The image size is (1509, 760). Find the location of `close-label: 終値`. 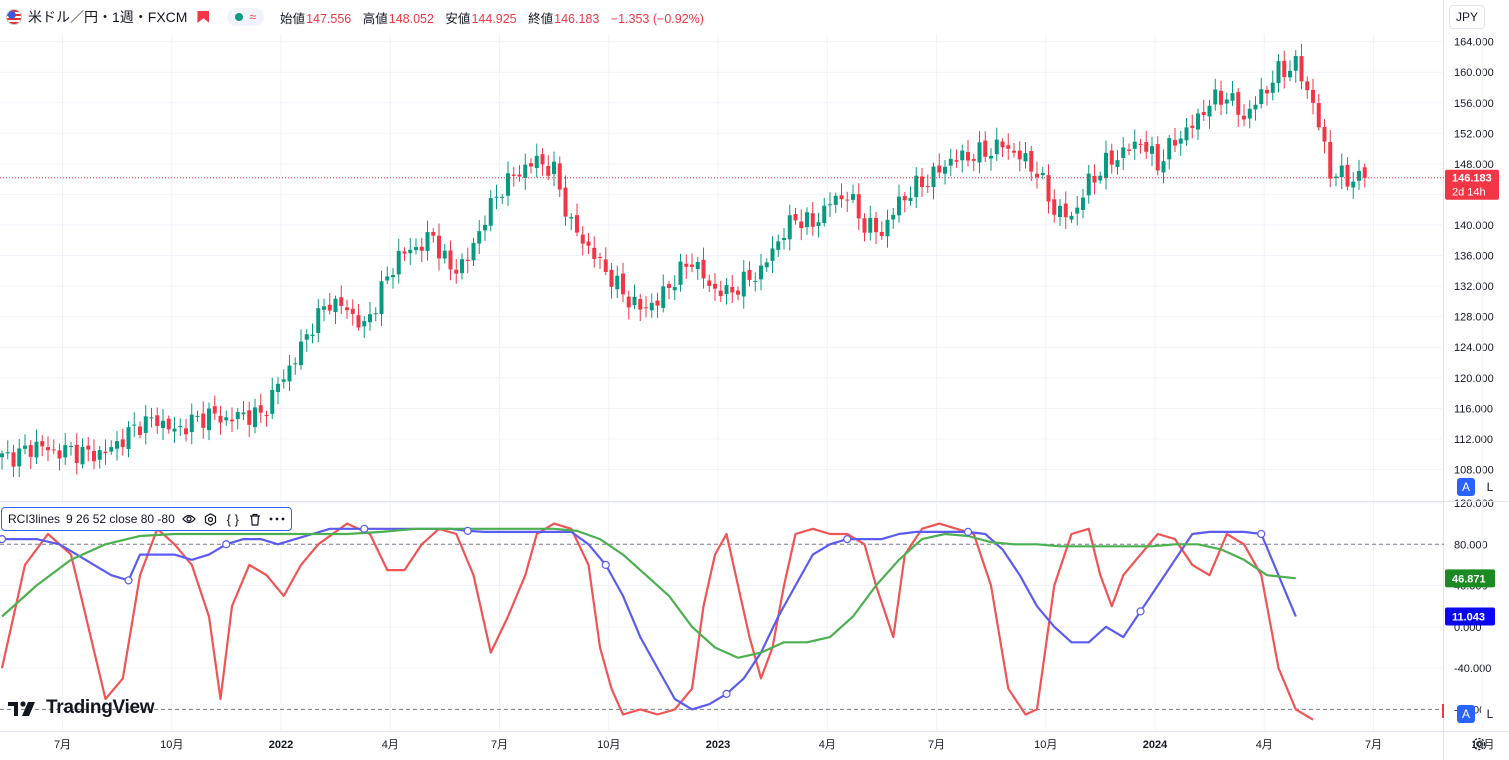

close-label: 終値 is located at coordinates (541, 18).